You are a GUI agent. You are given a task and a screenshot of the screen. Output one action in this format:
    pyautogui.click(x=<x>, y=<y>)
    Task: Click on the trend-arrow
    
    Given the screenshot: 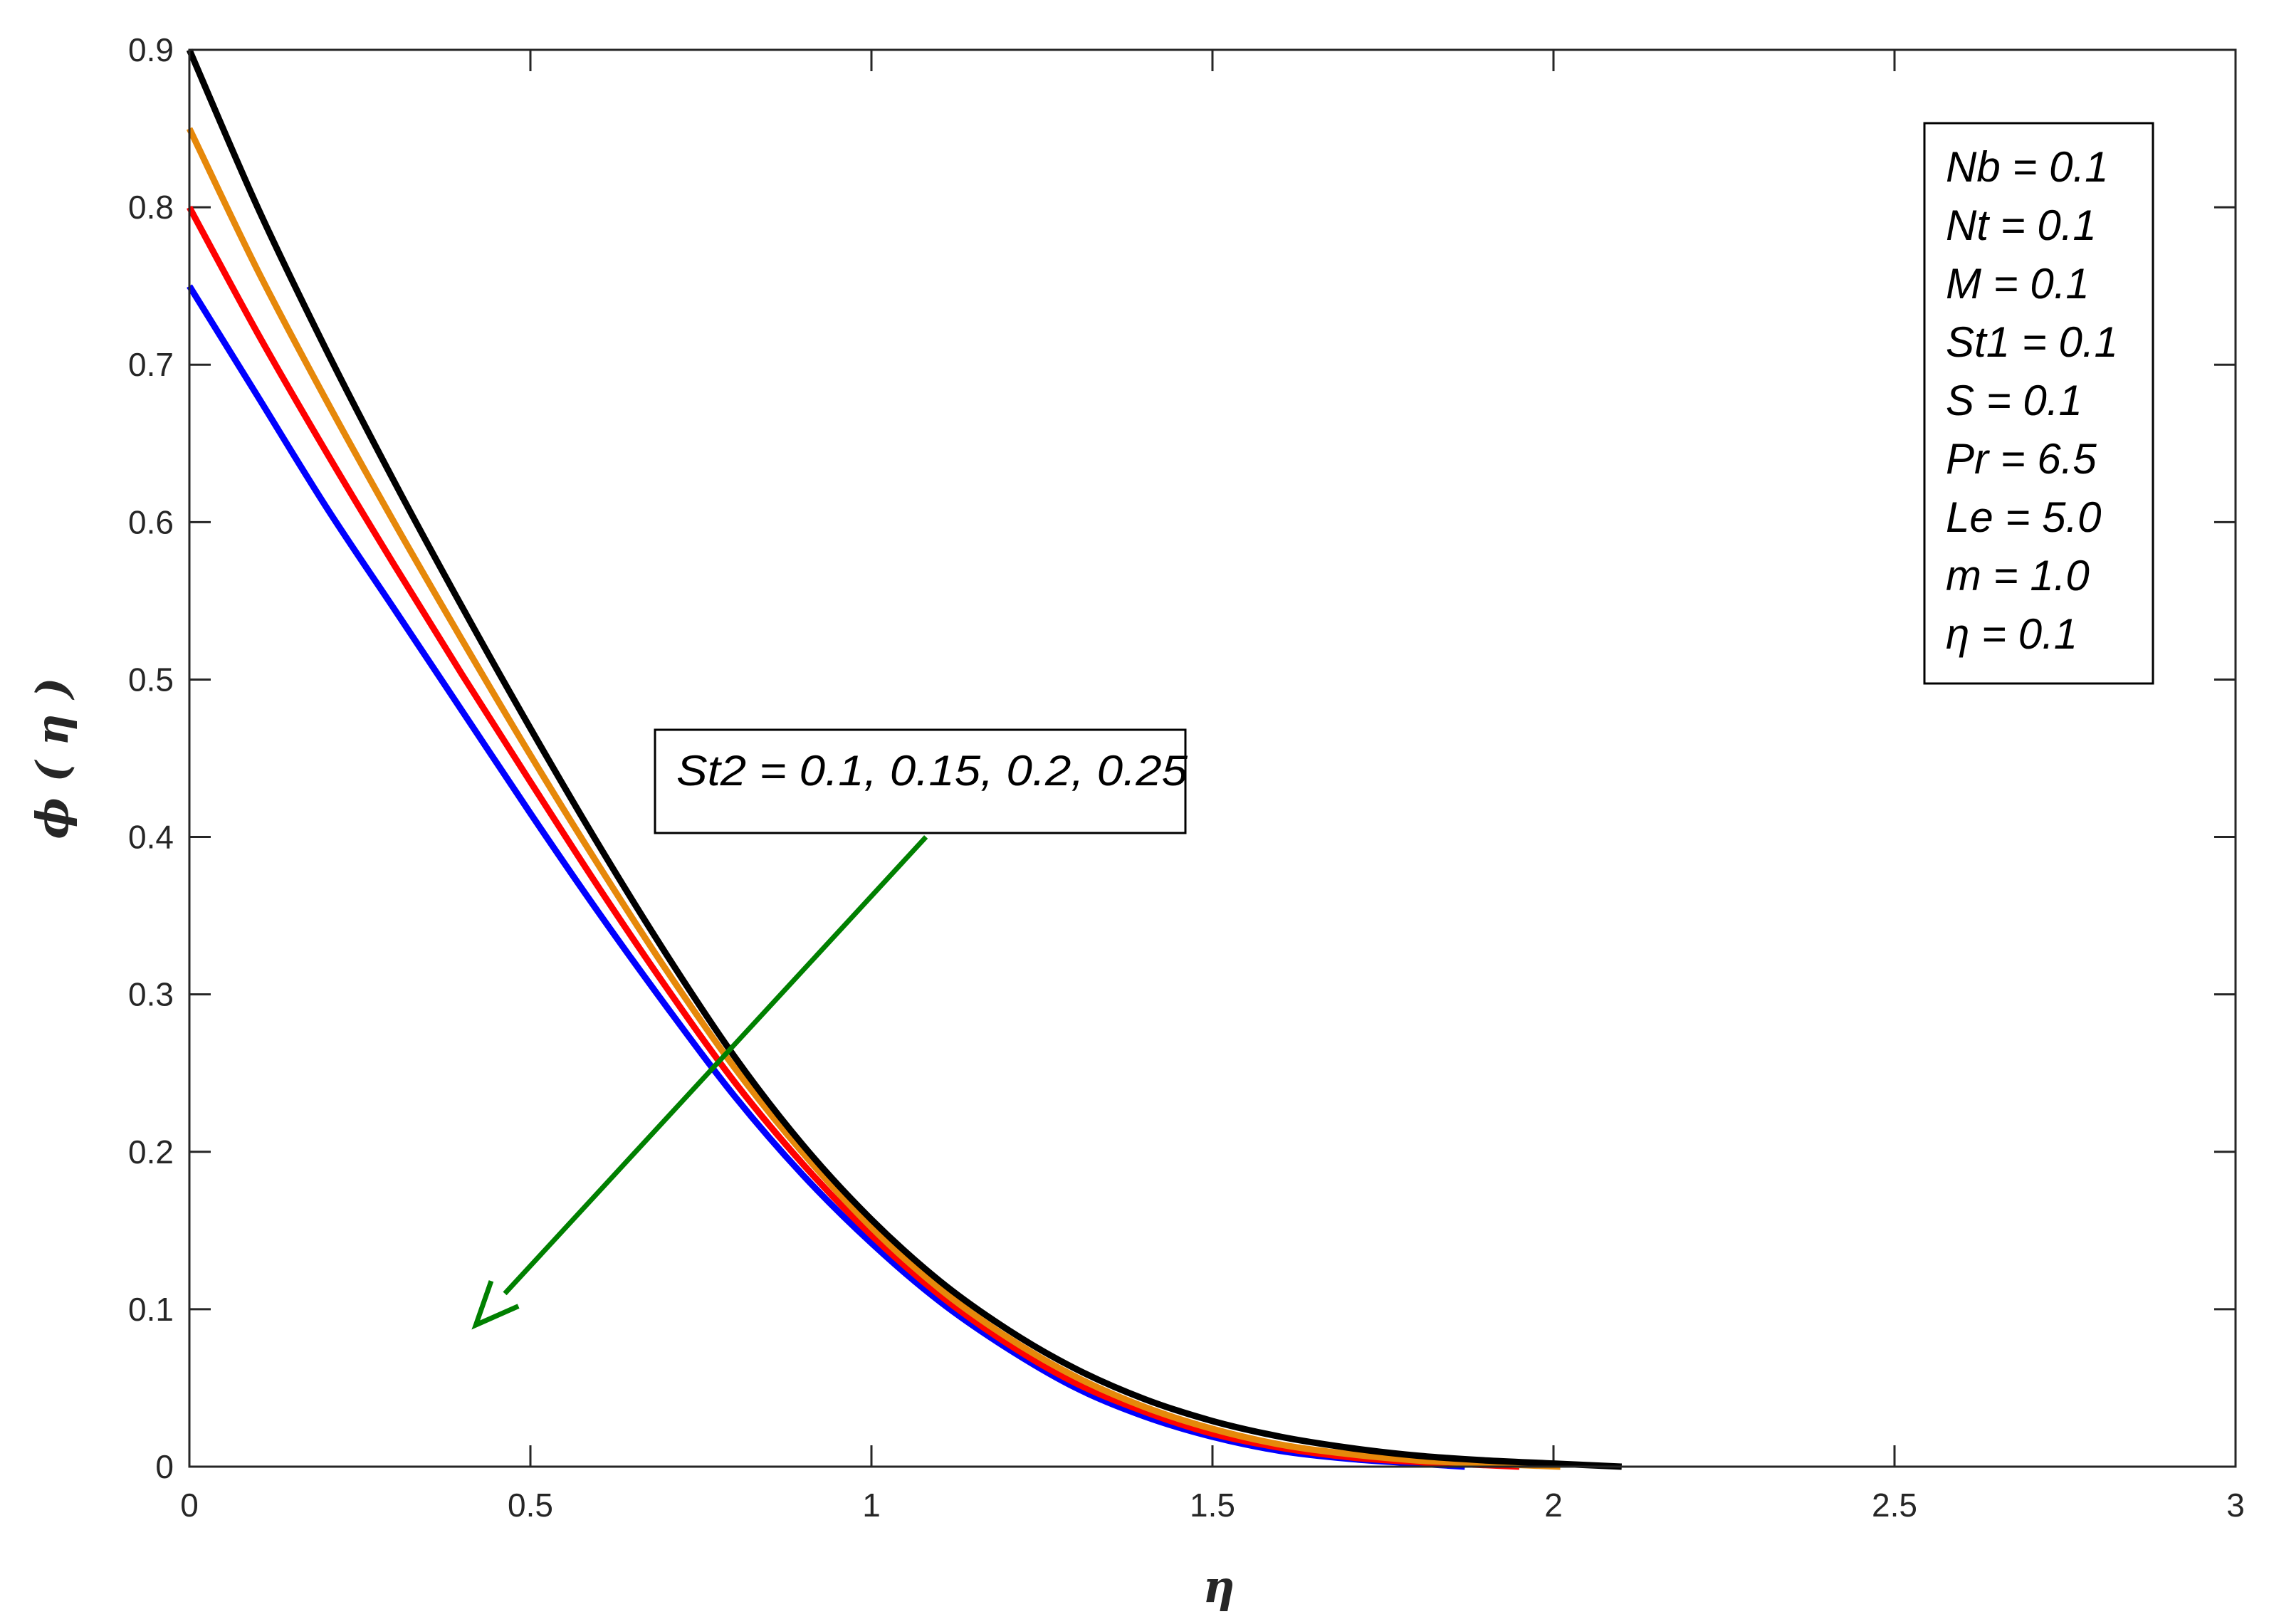 What is the action you would take?
    pyautogui.click(x=699, y=1082)
    